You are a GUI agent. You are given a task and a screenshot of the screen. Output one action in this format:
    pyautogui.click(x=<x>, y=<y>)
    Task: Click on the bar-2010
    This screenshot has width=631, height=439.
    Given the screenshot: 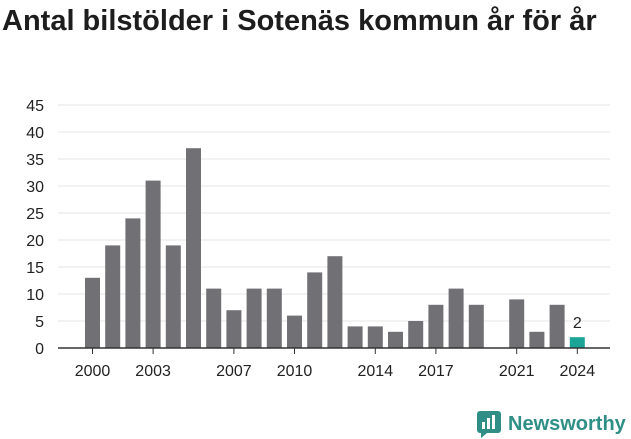 What is the action you would take?
    pyautogui.click(x=294, y=331)
    